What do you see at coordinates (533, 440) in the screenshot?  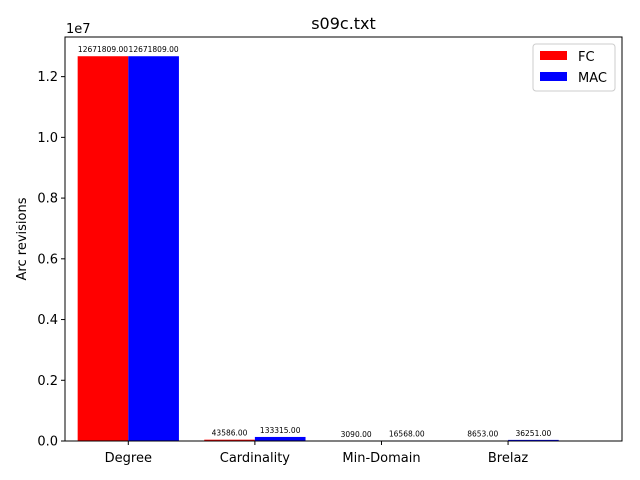 I see `bar-mac-brelaz` at bounding box center [533, 440].